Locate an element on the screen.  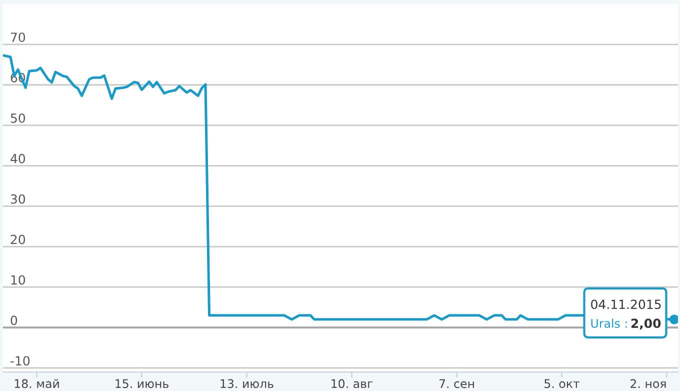
y-tick-label: 0 is located at coordinates (14, 321).